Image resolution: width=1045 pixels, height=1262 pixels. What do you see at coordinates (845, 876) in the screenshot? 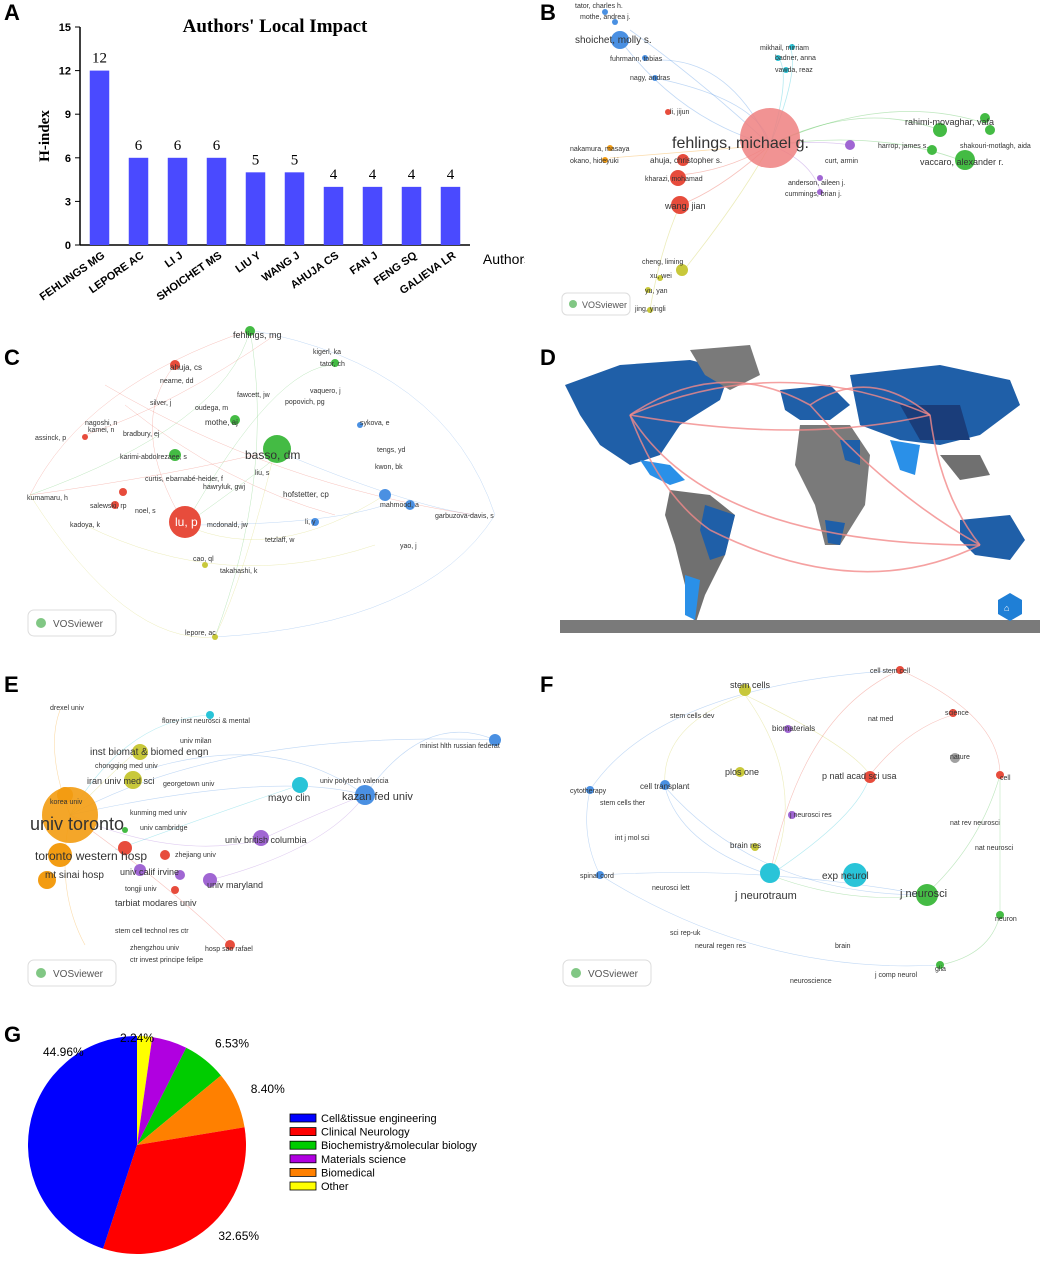
I see `network-f-label: exp neurol` at bounding box center [845, 876].